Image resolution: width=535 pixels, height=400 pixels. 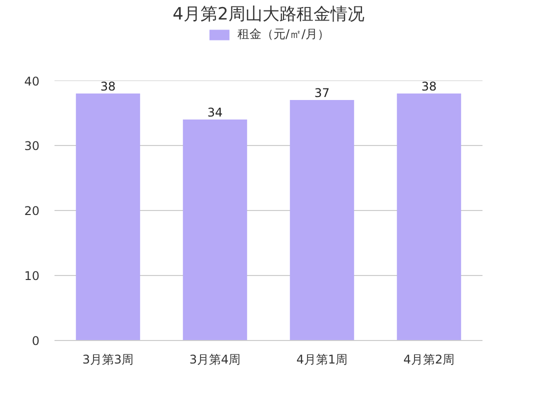 I want to click on x-tick-label: 3月第4周, so click(x=215, y=359).